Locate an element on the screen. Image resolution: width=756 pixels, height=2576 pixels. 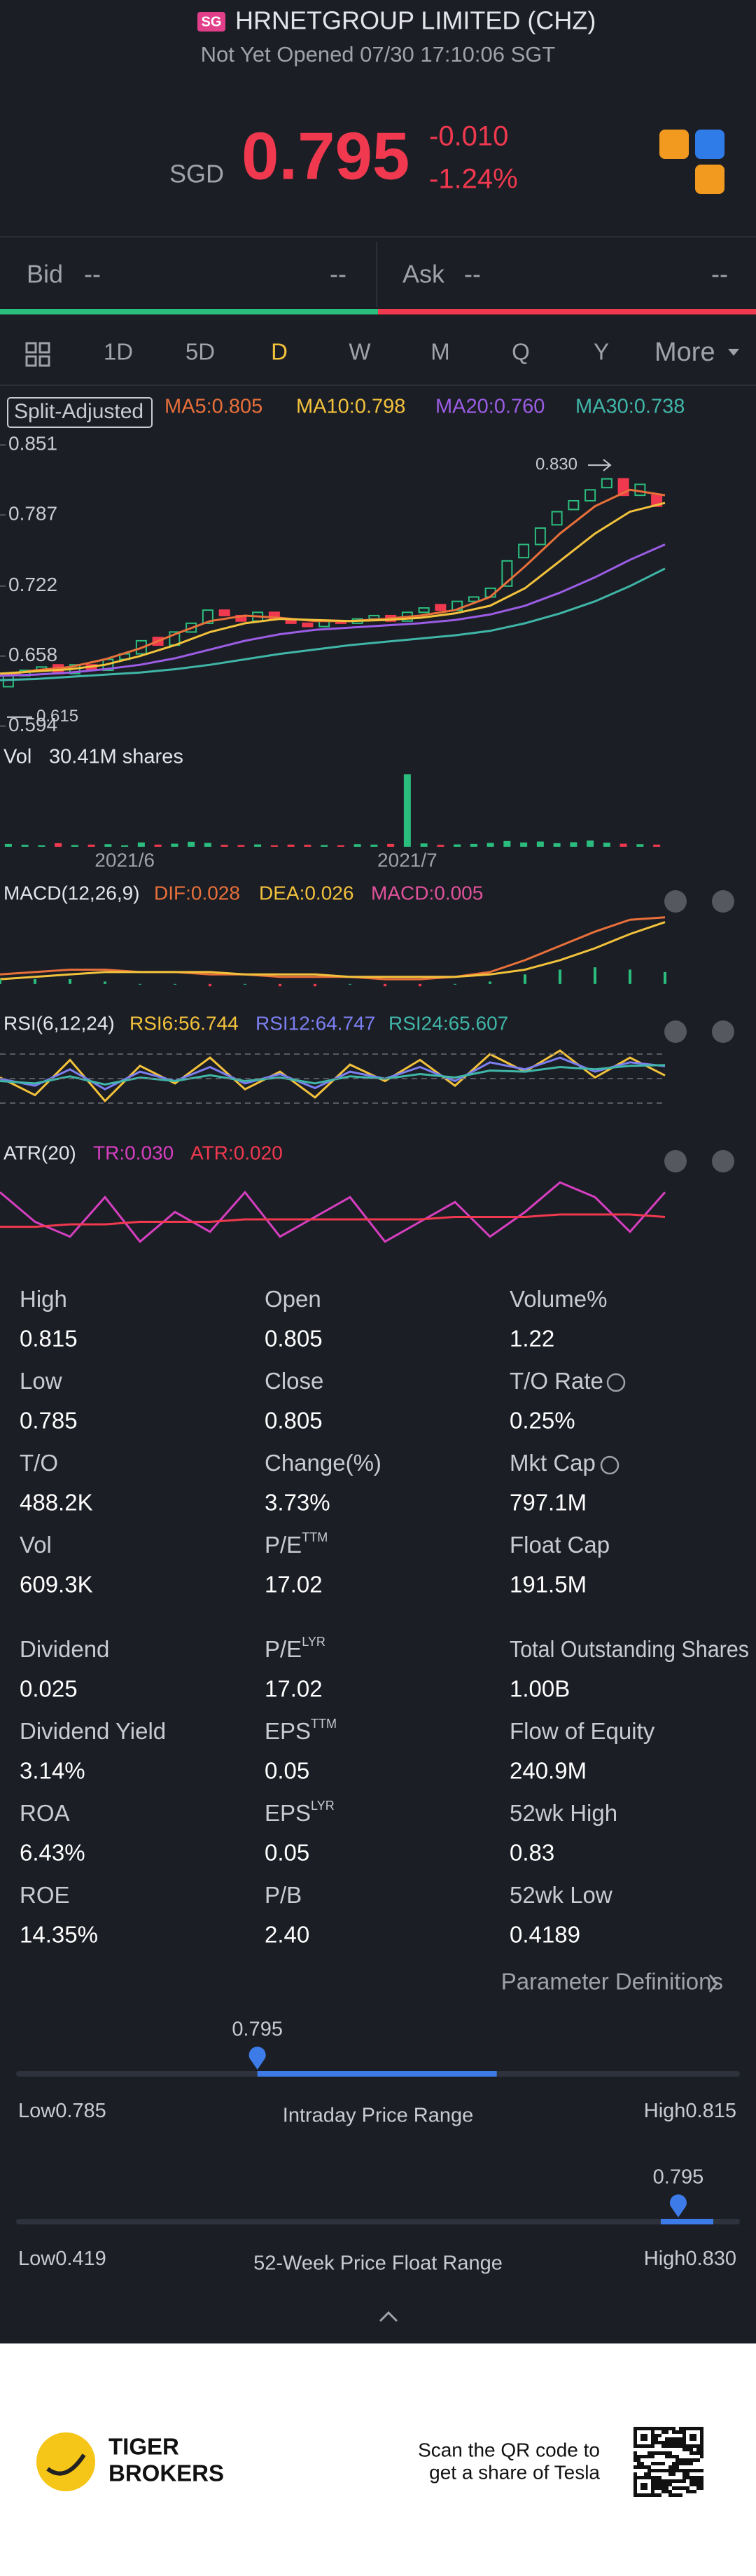
dividend-icon is located at coordinates (674, 144).